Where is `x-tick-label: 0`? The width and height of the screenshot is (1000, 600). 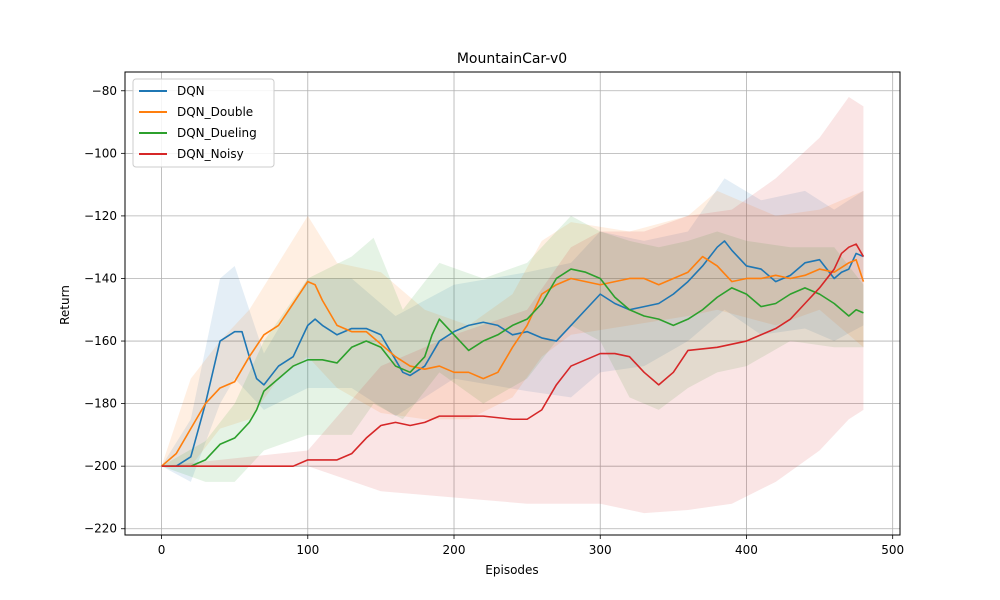
x-tick-label: 0 is located at coordinates (162, 550).